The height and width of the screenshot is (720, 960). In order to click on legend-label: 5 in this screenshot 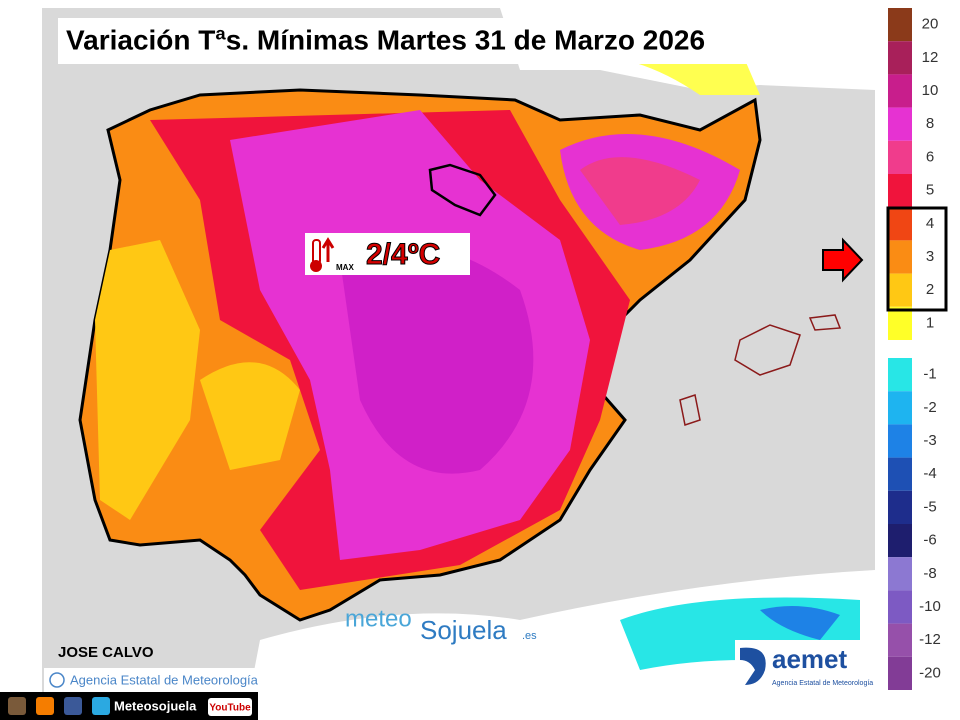, I will do `click(930, 190)`.